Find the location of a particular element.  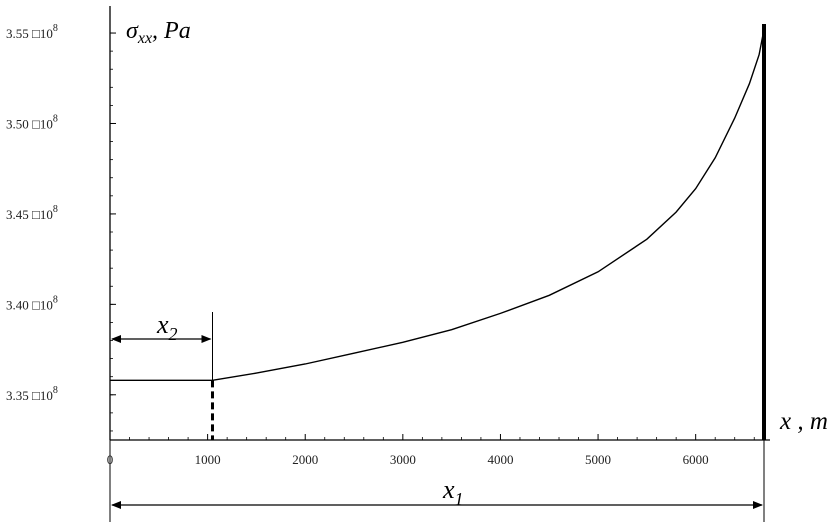

y-axis-title: σxx, Pa is located at coordinates (158, 32).